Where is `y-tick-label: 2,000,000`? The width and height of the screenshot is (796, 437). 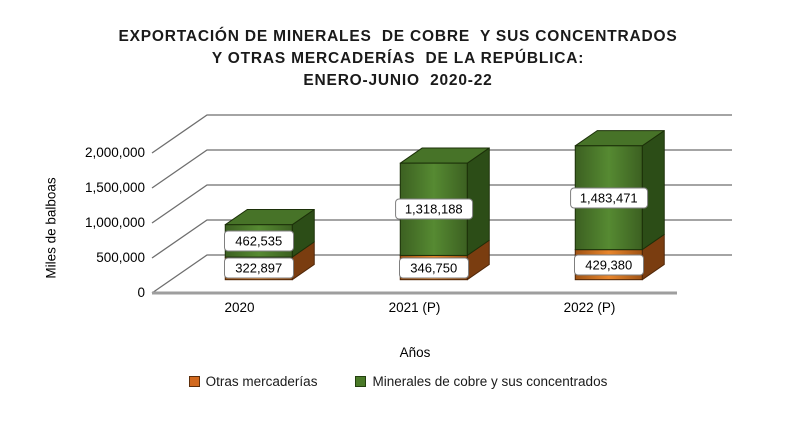 y-tick-label: 2,000,000 is located at coordinates (114, 152).